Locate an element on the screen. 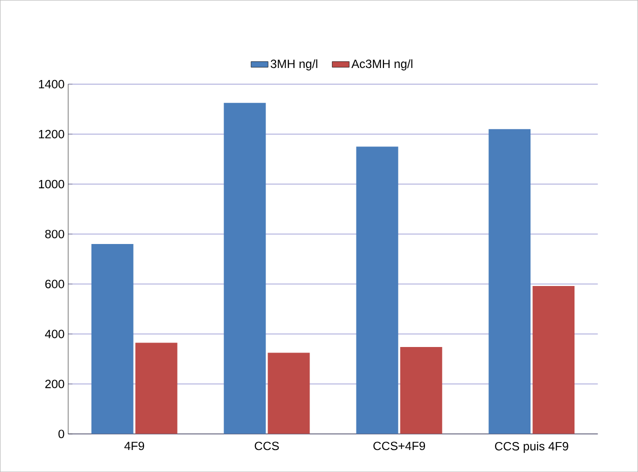 The height and width of the screenshot is (472, 638). y-tick-label: 800 is located at coordinates (54, 234).